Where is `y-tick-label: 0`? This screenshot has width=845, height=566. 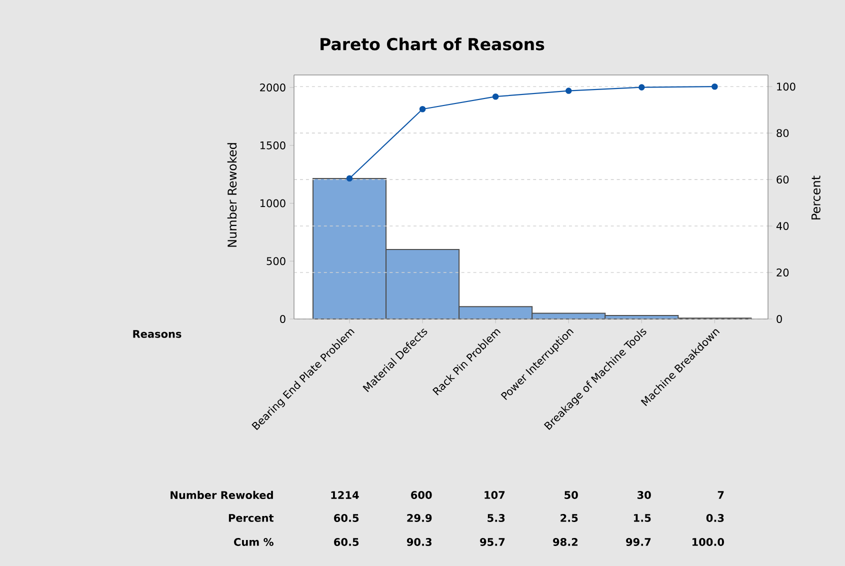 y-tick-label: 0 is located at coordinates (283, 319).